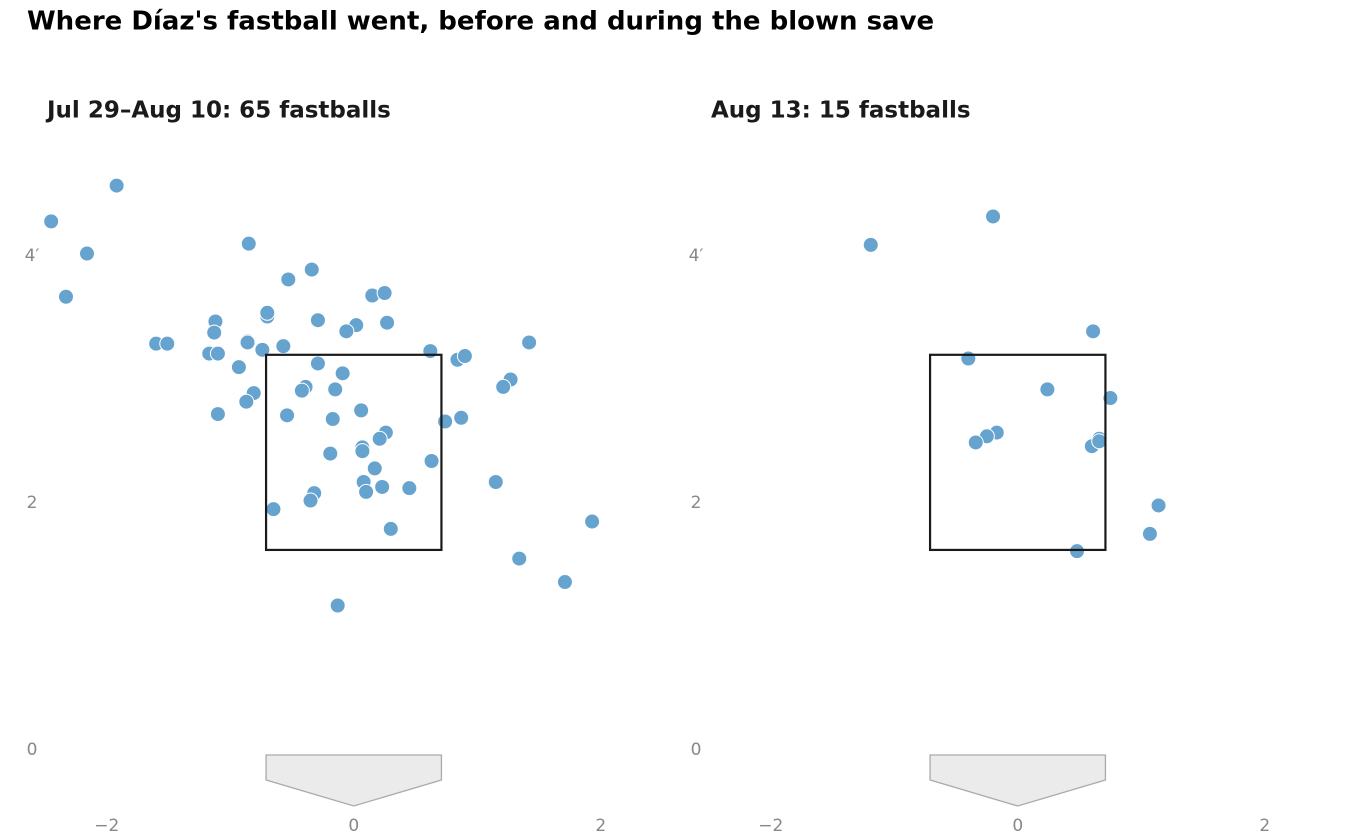  What do you see at coordinates (218, 111) in the screenshot?
I see `panel-title: Jul 29–Aug 10: 65 fastballs` at bounding box center [218, 111].